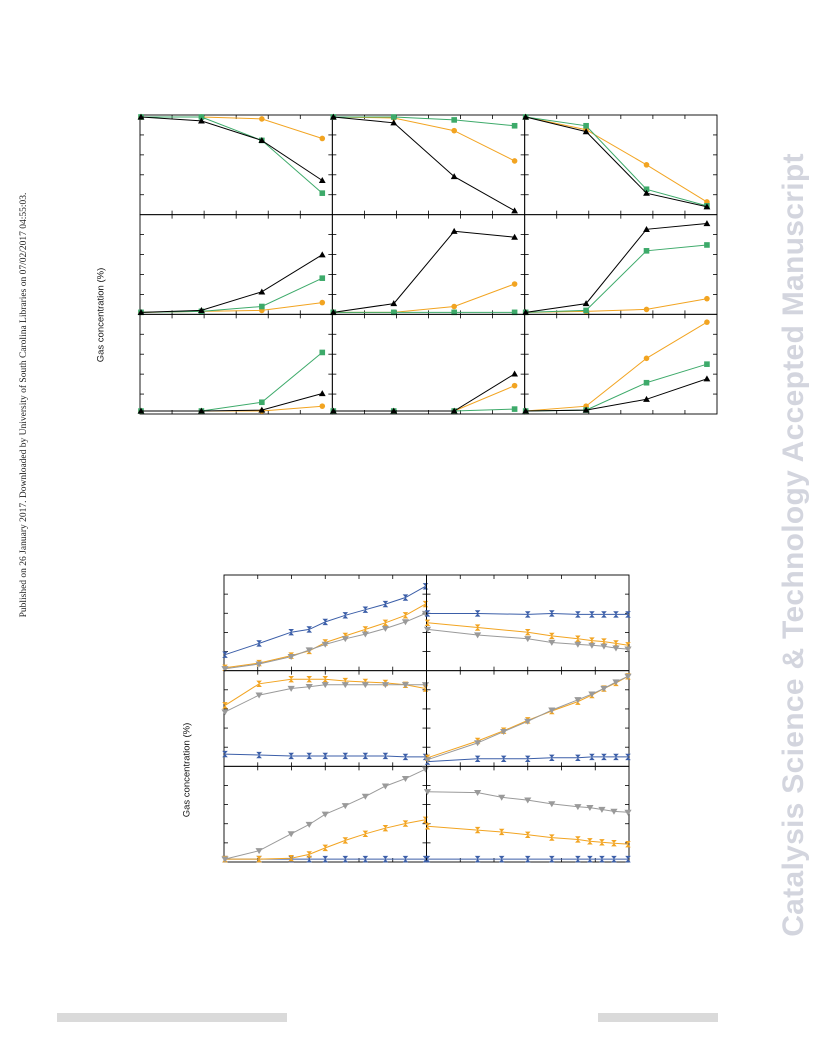 This screenshot has height=1056, width=816. I want to click on panel-r2-c1, so click(527, 814).